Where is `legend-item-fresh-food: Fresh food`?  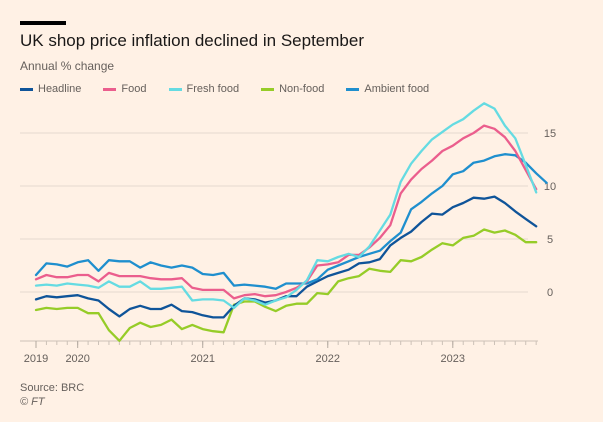
legend-item-fresh-food: Fresh food is located at coordinates (204, 89).